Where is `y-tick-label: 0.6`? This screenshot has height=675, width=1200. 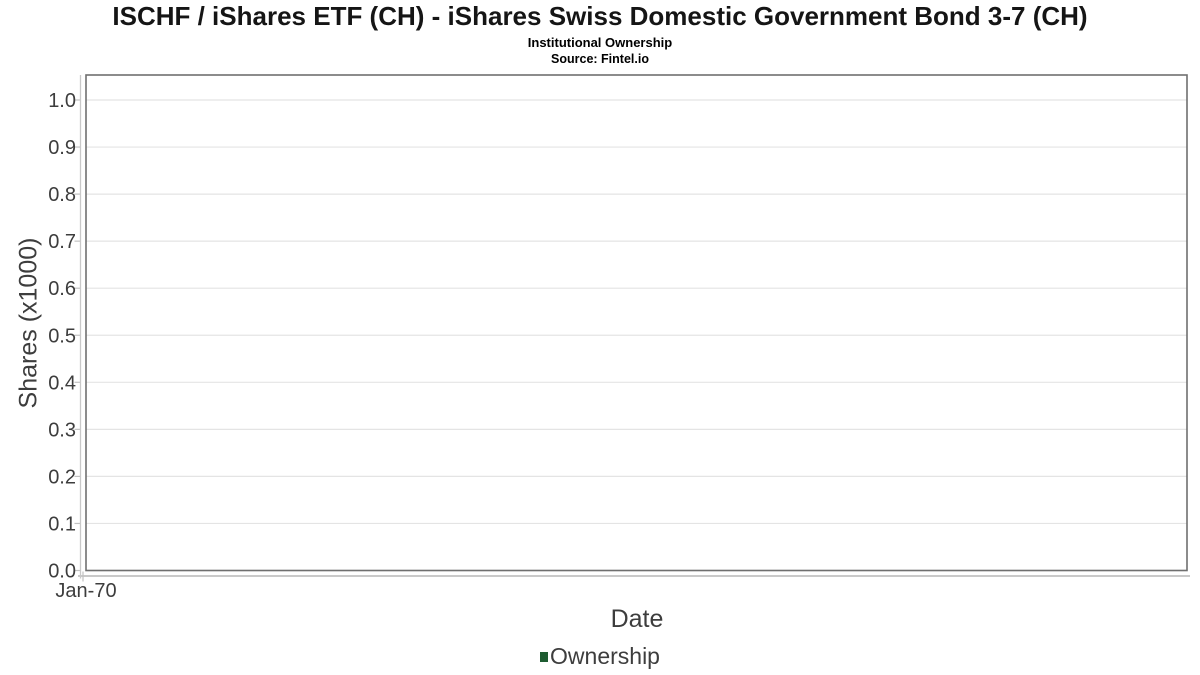 y-tick-label: 0.6 is located at coordinates (62, 289).